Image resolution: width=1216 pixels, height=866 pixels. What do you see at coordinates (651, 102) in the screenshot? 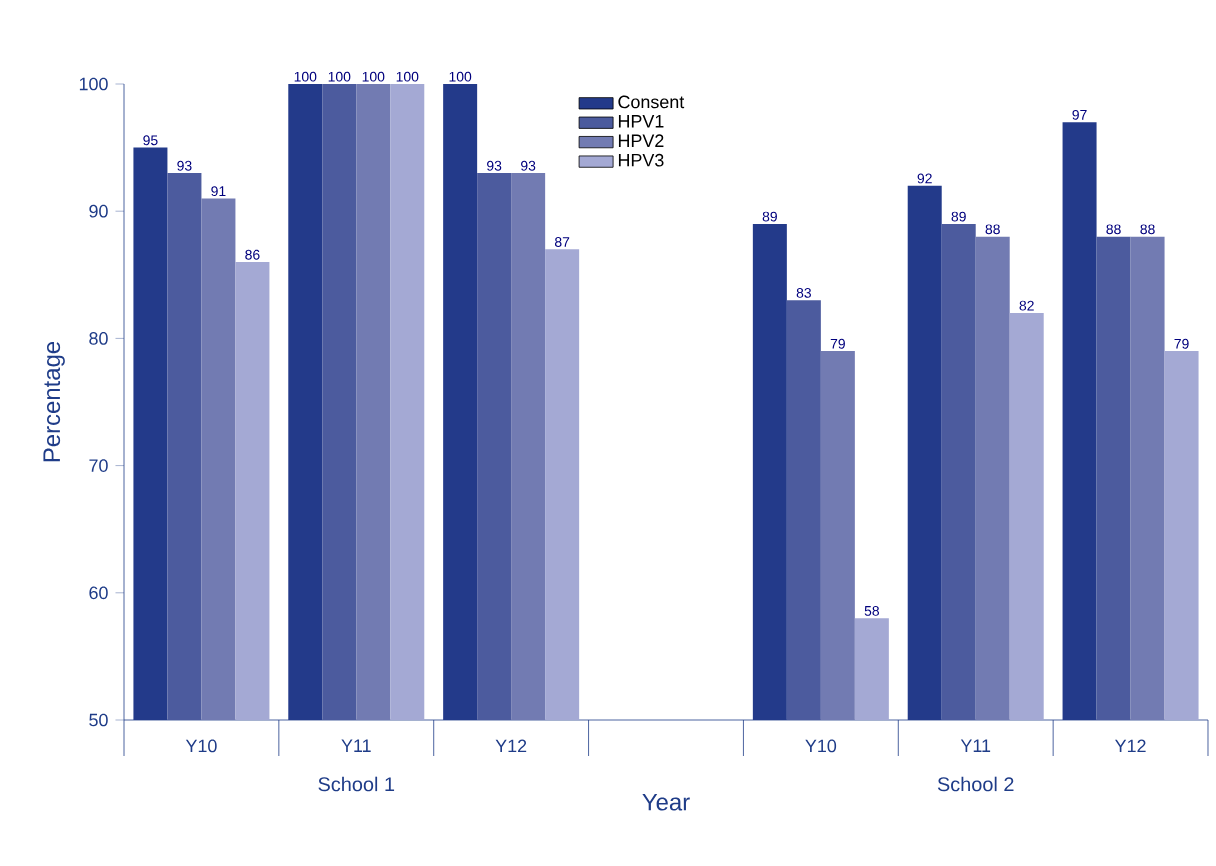
I see `legend-label: Consent` at bounding box center [651, 102].